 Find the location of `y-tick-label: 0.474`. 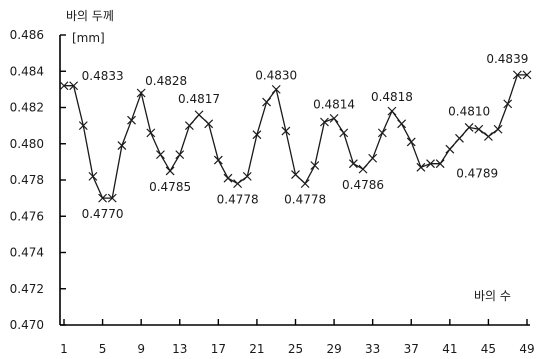

y-tick-label: 0.474 is located at coordinates (27, 253).